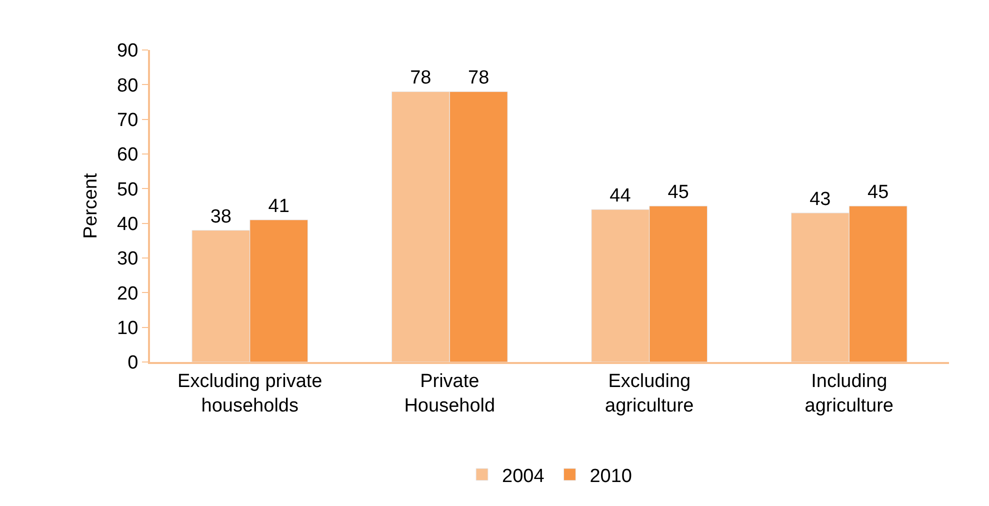  Describe the element at coordinates (621, 195) in the screenshot. I see `data-label: 44` at that location.